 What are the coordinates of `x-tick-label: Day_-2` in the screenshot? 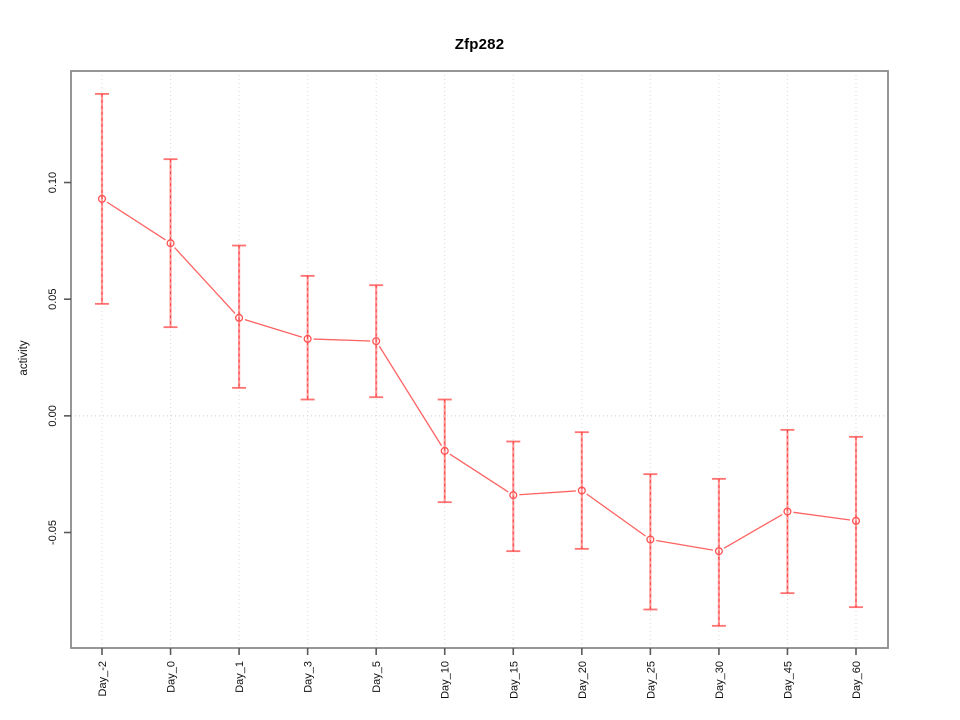 It's located at (103, 678).